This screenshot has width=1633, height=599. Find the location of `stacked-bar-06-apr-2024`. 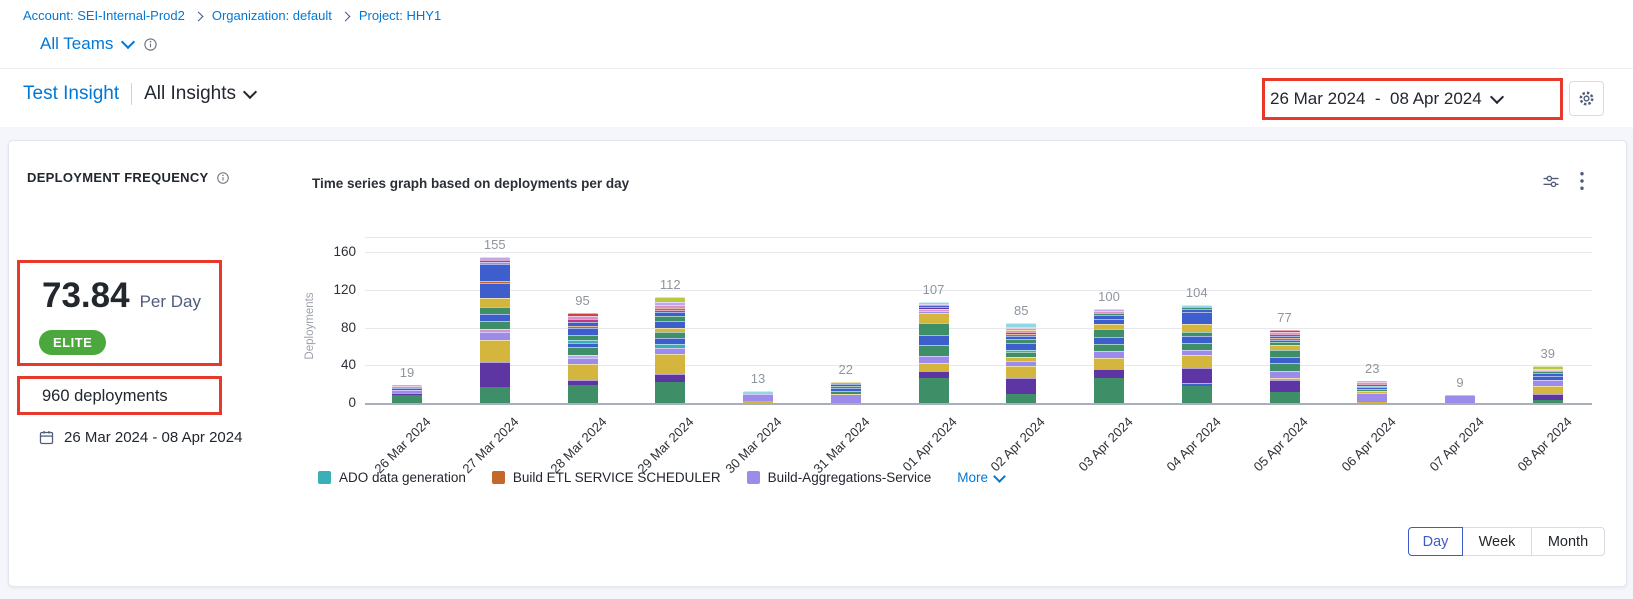

stacked-bar-06-apr-2024 is located at coordinates (1372, 392).